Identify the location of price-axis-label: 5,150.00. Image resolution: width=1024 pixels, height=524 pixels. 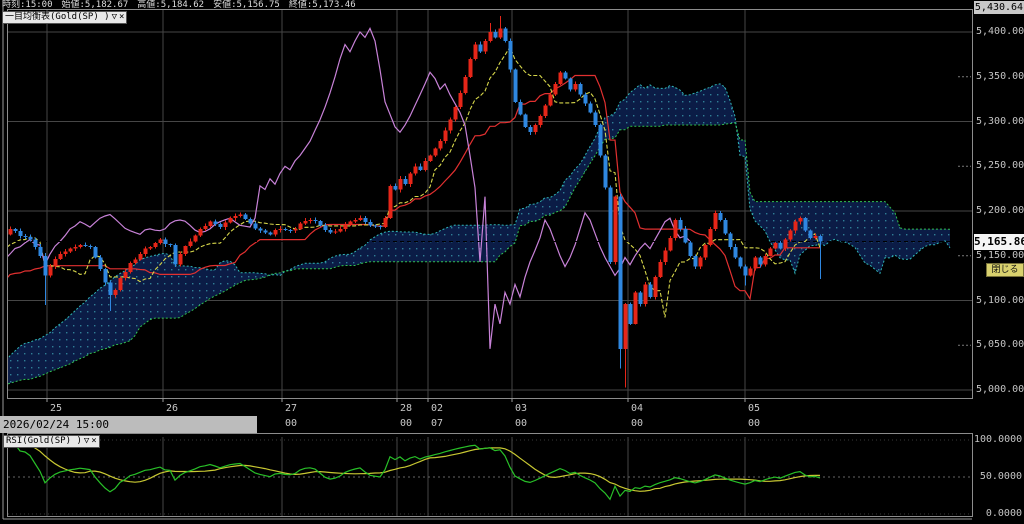
(1000, 255).